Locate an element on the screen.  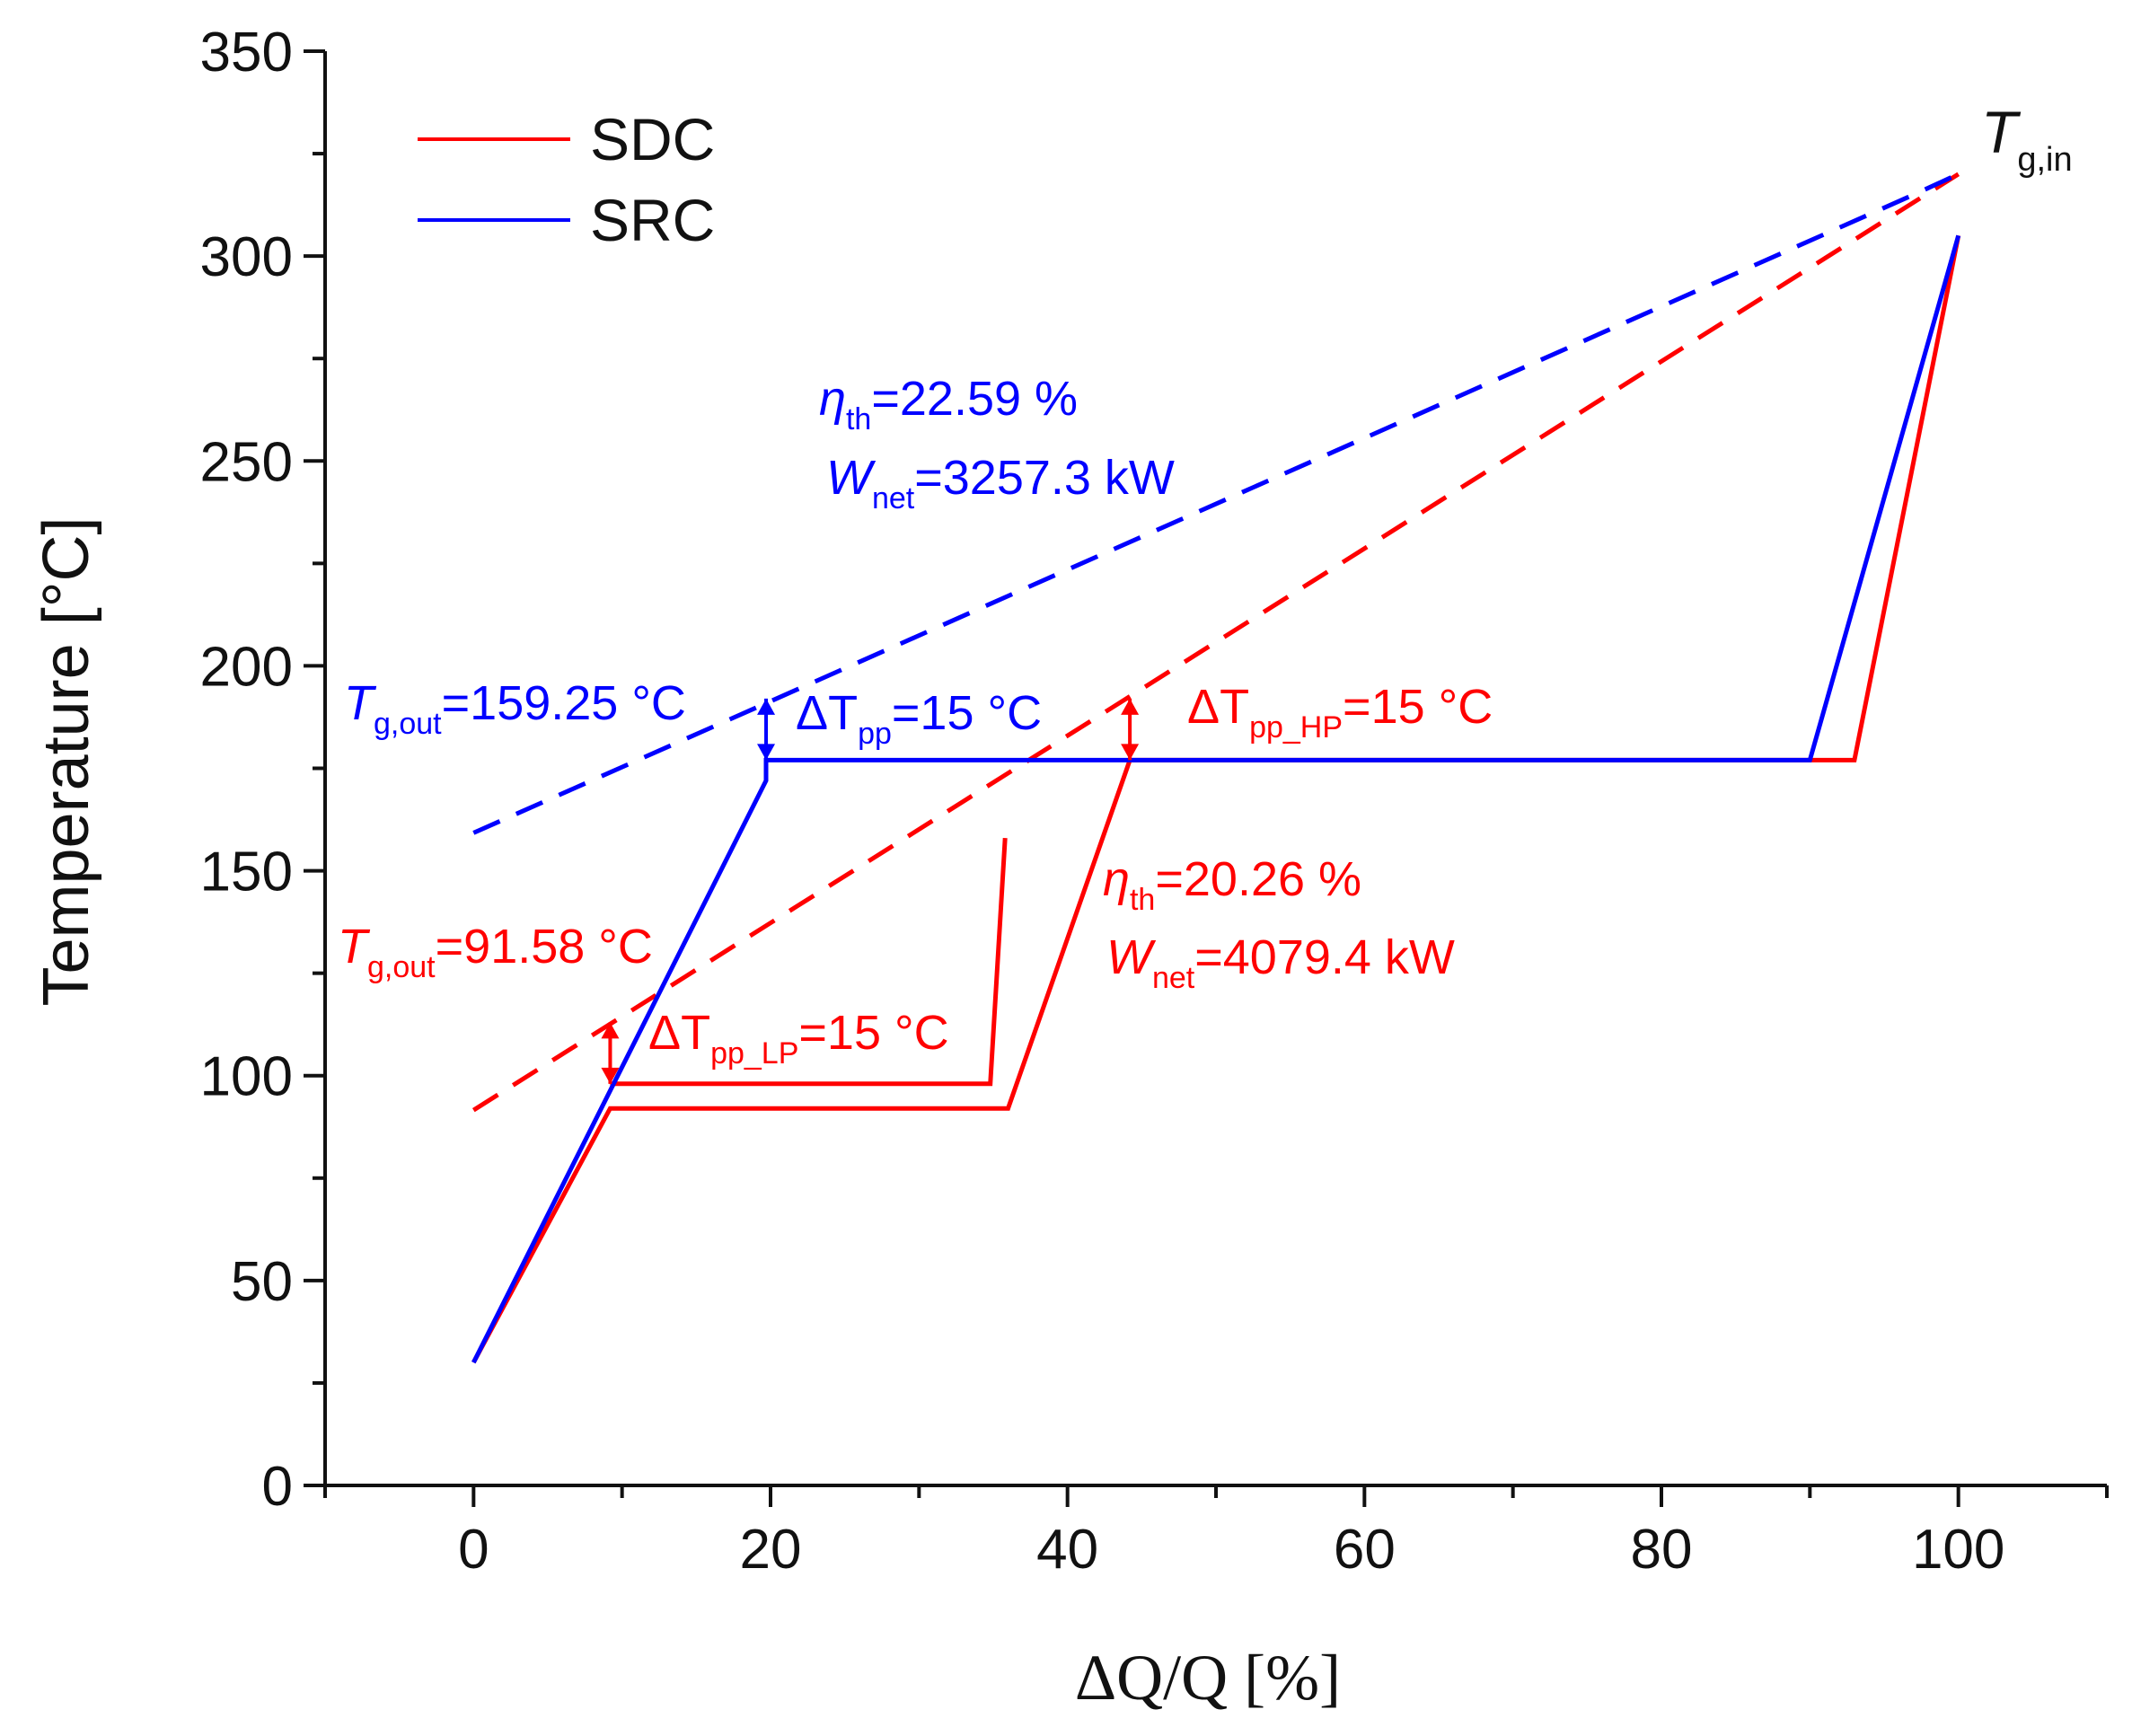
annotation-tgin: Tg,in is located at coordinates (2027, 139).